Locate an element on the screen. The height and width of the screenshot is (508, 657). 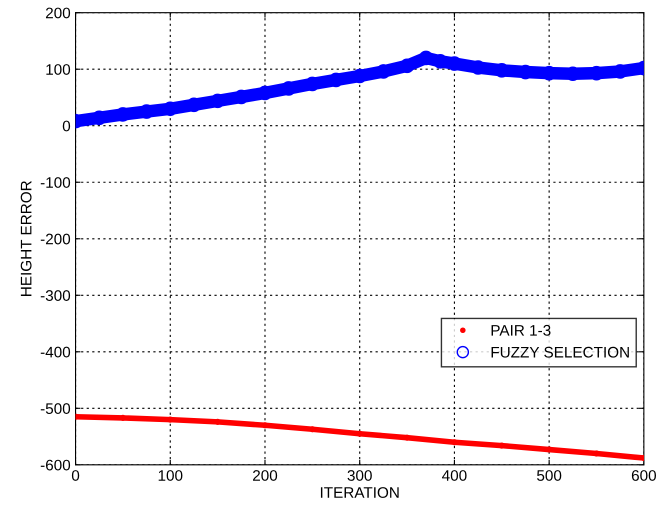
x-tick-label: 100 is located at coordinates (170, 475).